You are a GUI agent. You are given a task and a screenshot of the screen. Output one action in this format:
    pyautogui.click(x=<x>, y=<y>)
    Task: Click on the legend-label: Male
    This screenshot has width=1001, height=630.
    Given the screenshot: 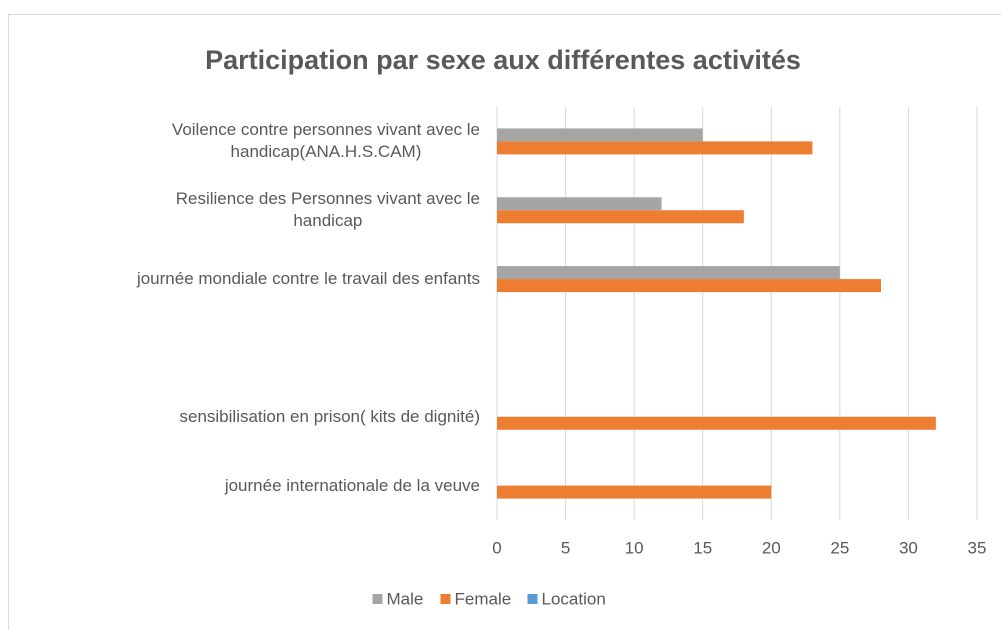 What is the action you would take?
    pyautogui.click(x=405, y=598)
    